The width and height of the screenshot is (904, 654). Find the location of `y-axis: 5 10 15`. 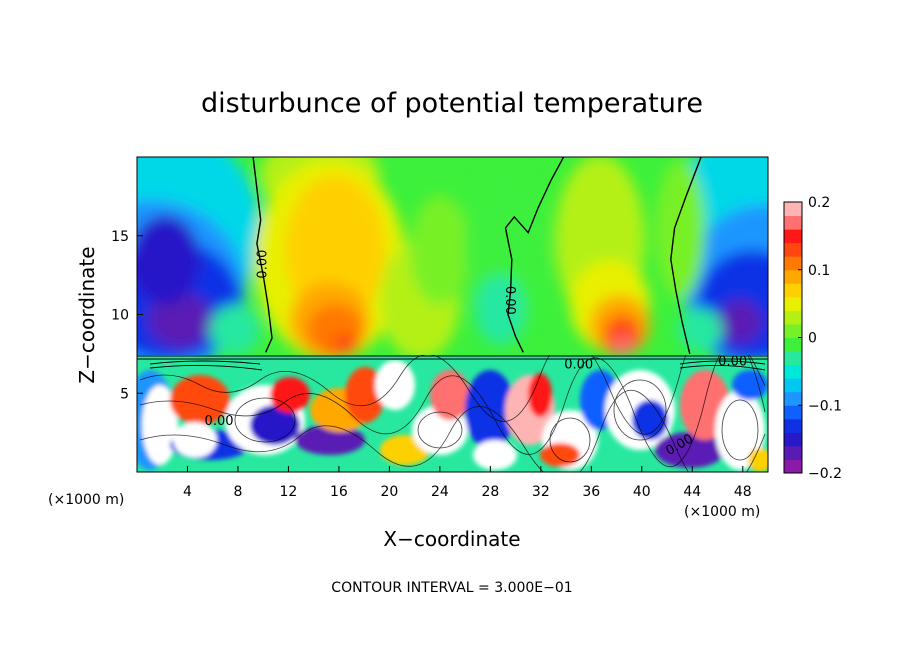

y-axis: 5 10 15 is located at coordinates (127, 315).